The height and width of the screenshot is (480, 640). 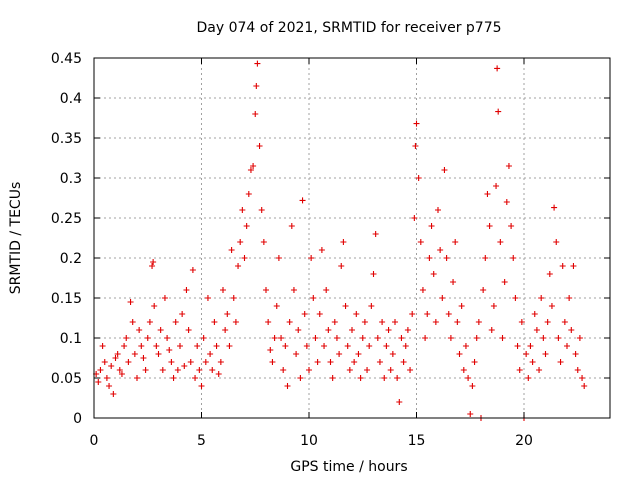 What do you see at coordinates (348, 467) in the screenshot?
I see `x-axis-label: GPS time / hours` at bounding box center [348, 467].